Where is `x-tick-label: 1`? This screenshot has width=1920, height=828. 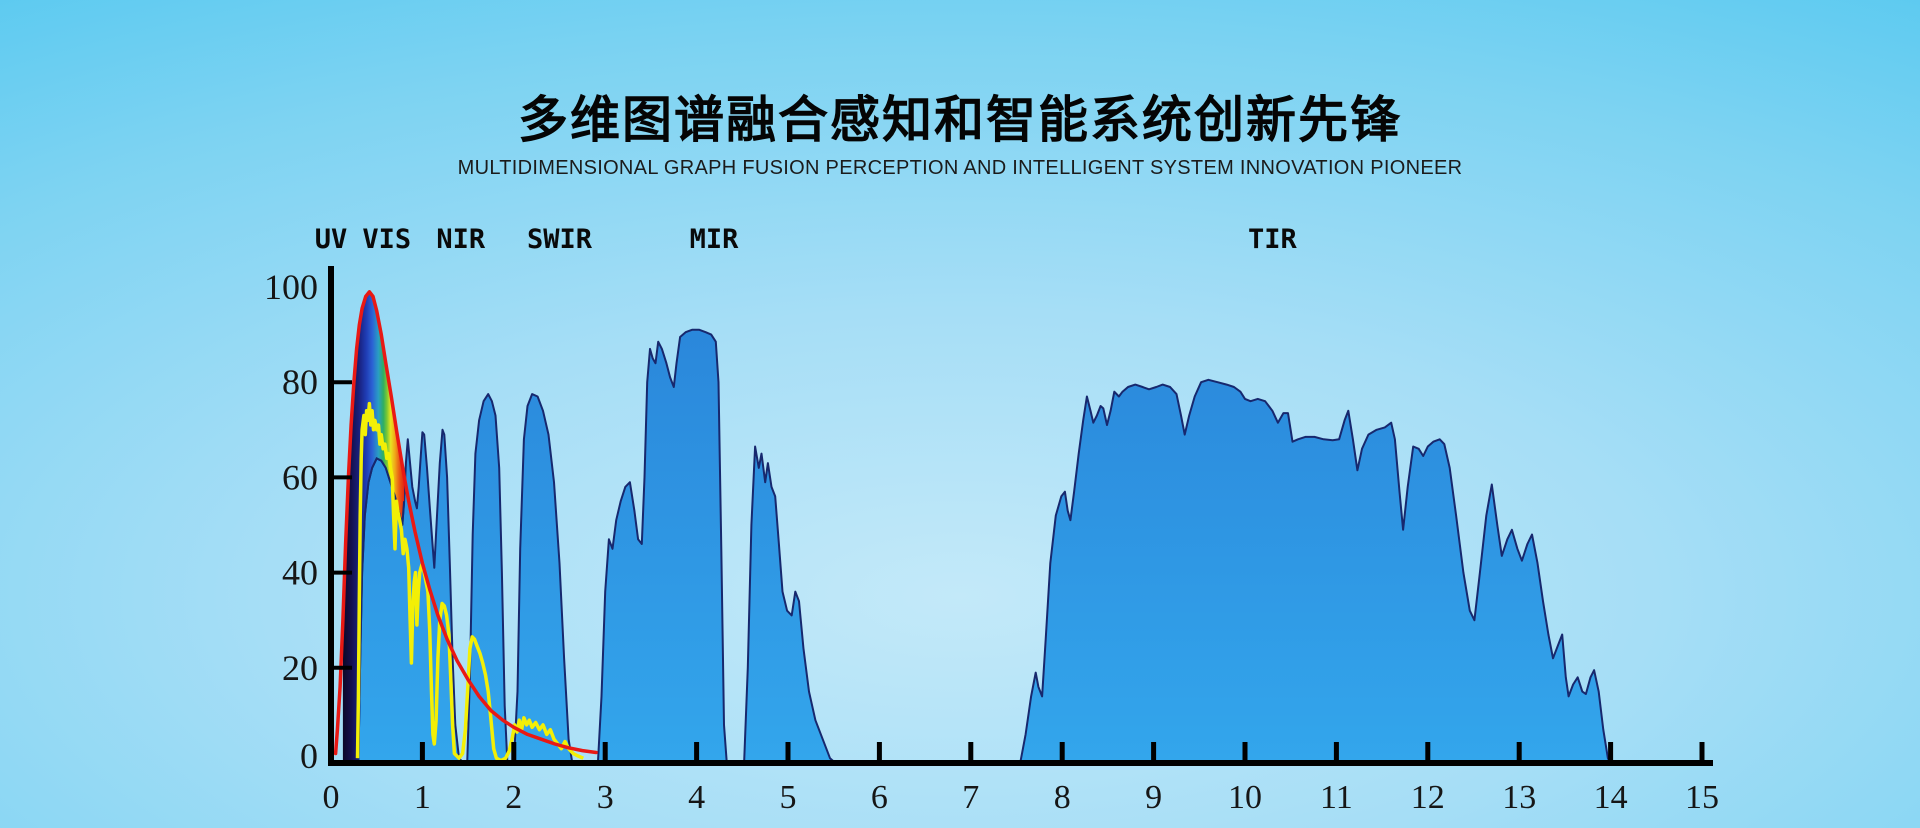
x-tick-label: 1 is located at coordinates (422, 797).